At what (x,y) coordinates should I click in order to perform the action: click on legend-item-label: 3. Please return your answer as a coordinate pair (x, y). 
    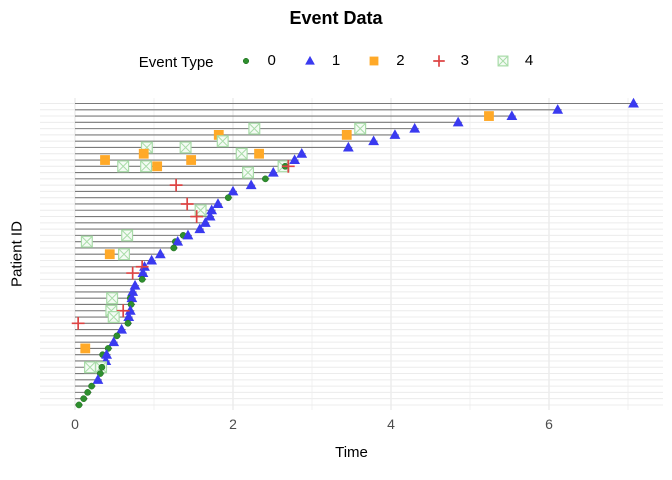
    Looking at the image, I should click on (464, 60).